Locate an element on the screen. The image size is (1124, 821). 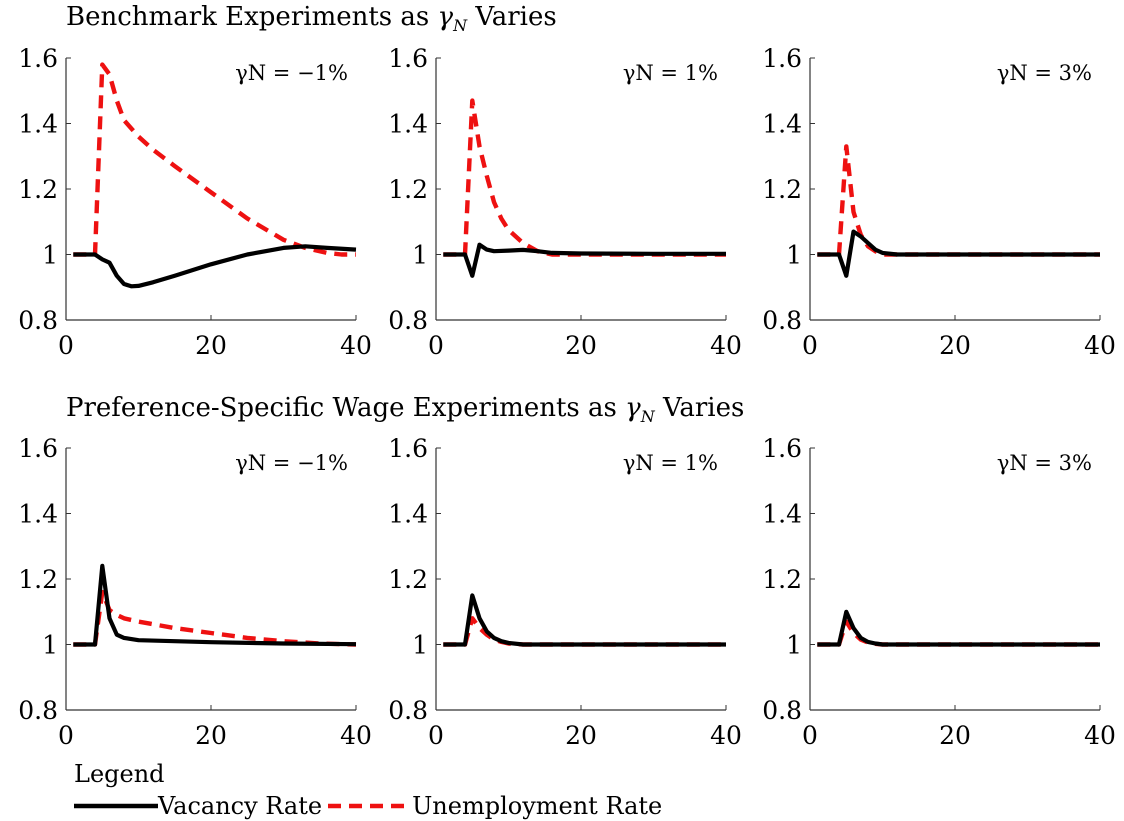
chart-panel-benchmark-3: 0.8 1 1.2 1.4 1.6 0 20 40 γN = 3% is located at coordinates (939, 202).